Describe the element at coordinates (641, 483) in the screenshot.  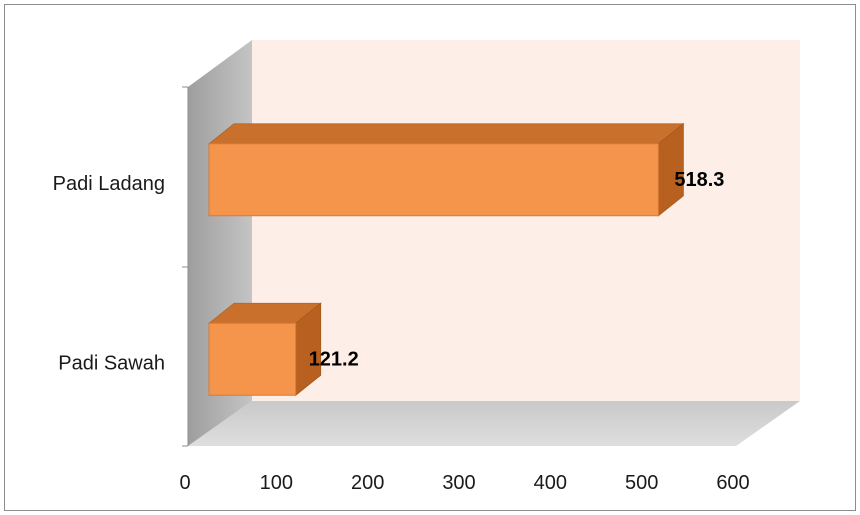
I see `x-tick-label: 500` at that location.